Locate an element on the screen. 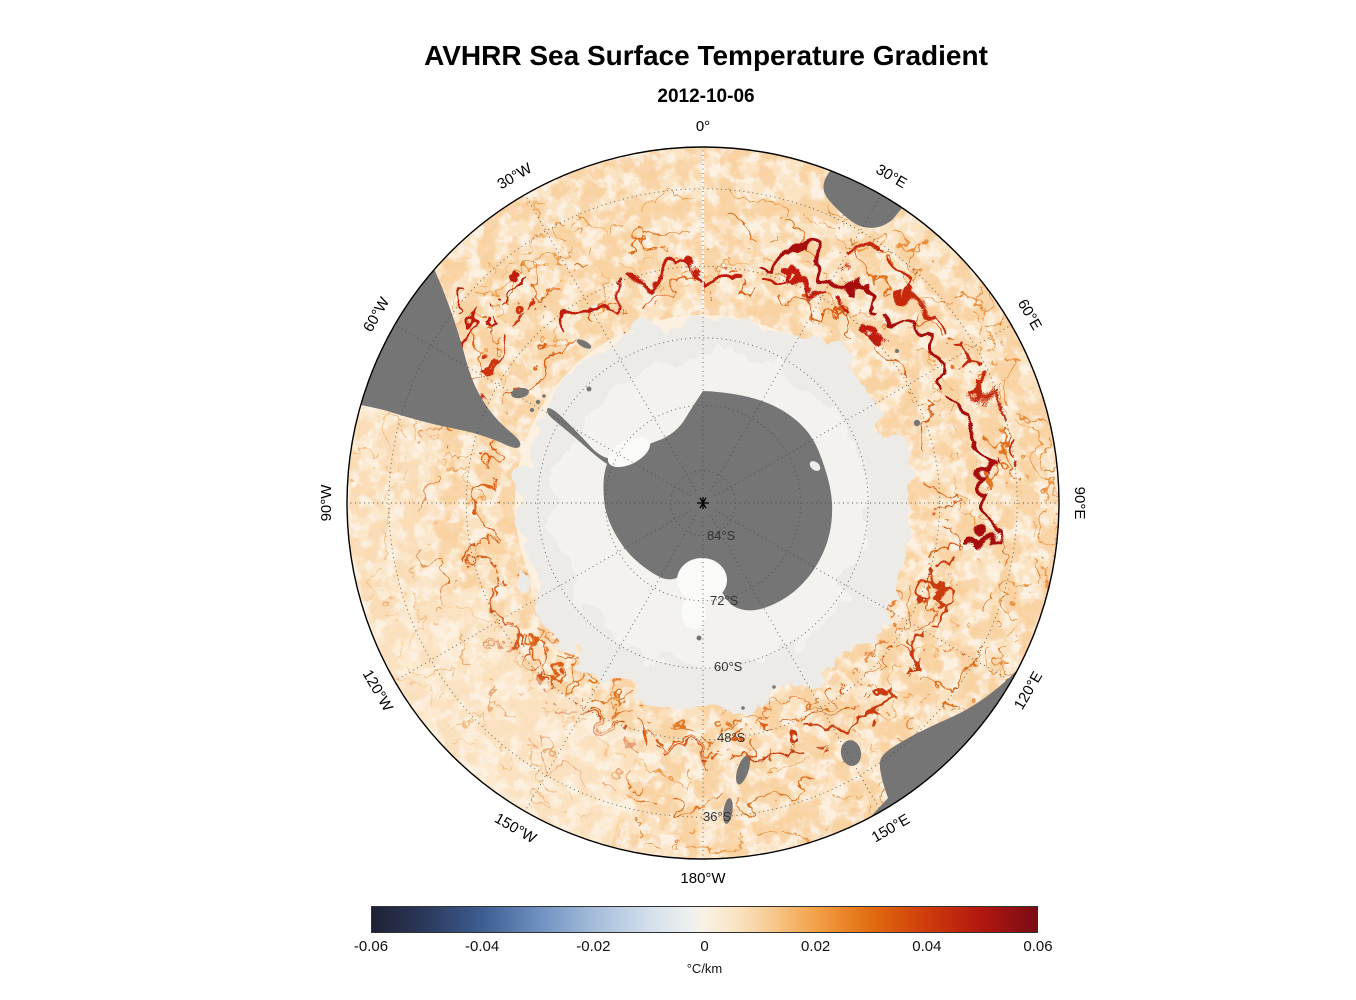  parallel-circle-60s is located at coordinates (703, 503).